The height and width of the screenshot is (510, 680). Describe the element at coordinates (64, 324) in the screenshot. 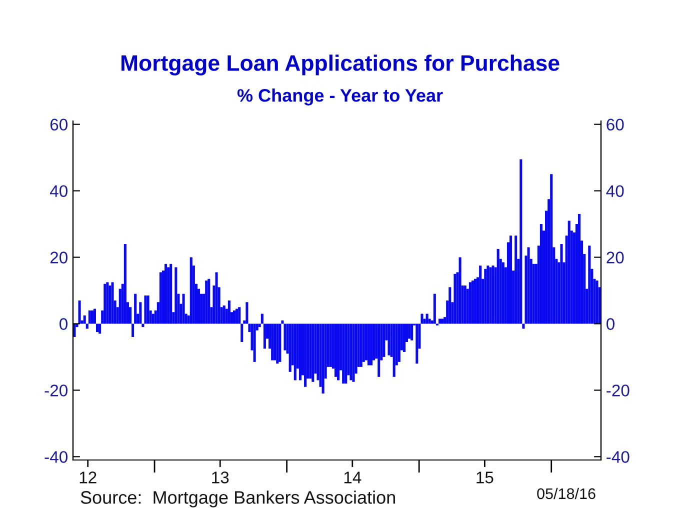

I see `y-tick-label: 0` at that location.